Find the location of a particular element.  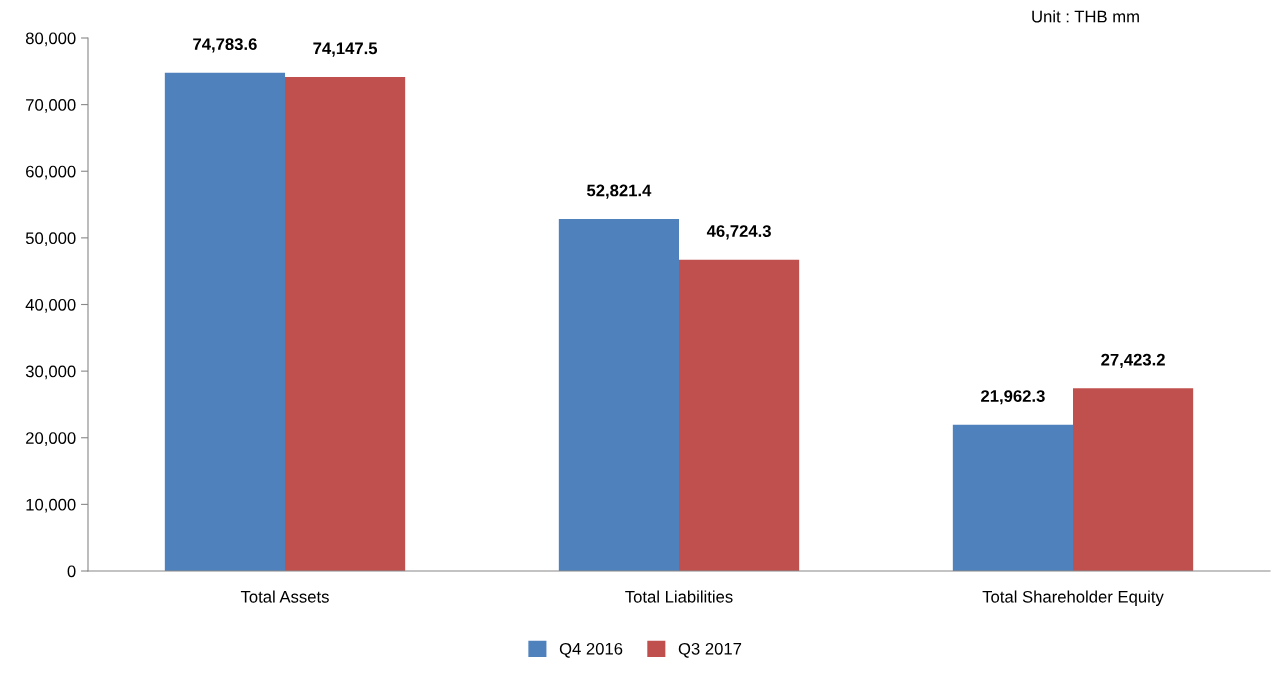

text: 74,783.6 is located at coordinates (225, 45).